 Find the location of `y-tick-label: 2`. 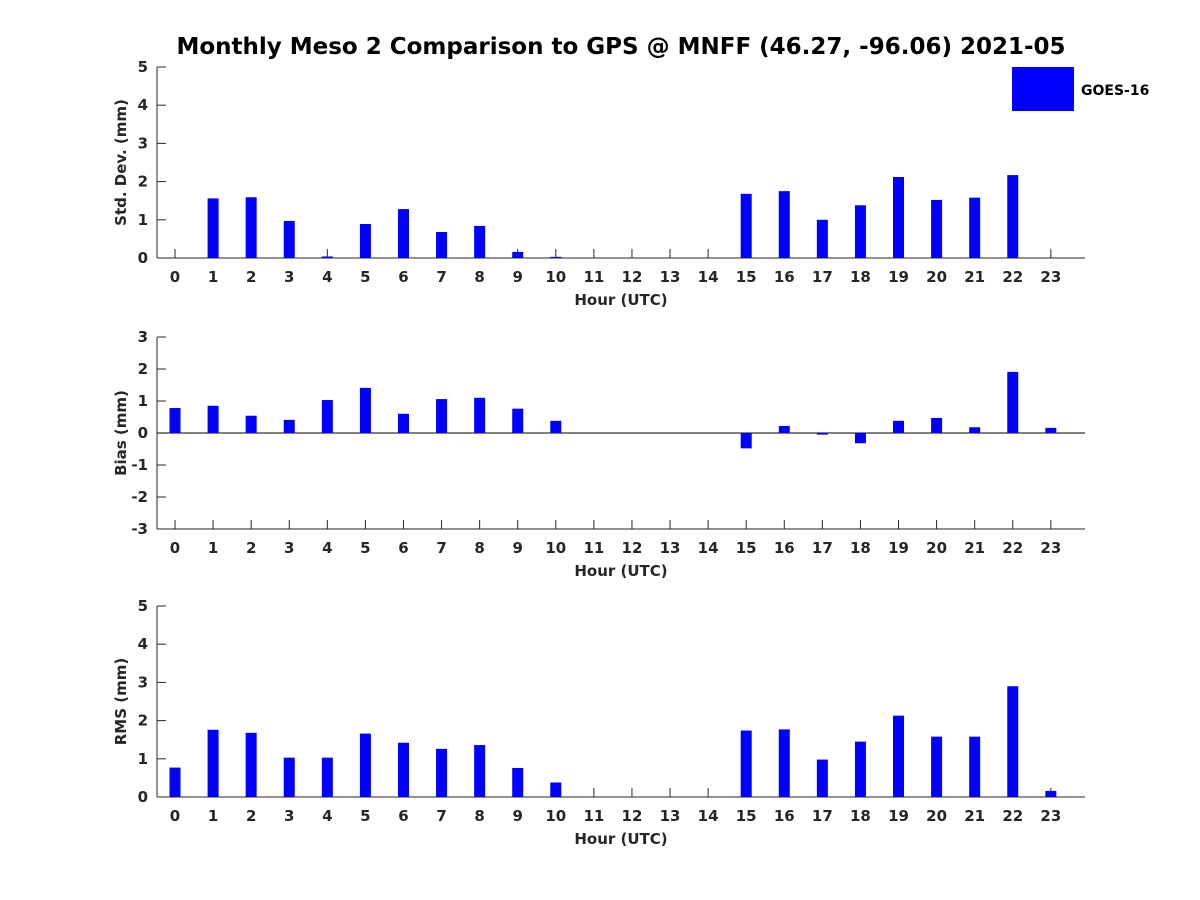

y-tick-label: 2 is located at coordinates (143, 182).